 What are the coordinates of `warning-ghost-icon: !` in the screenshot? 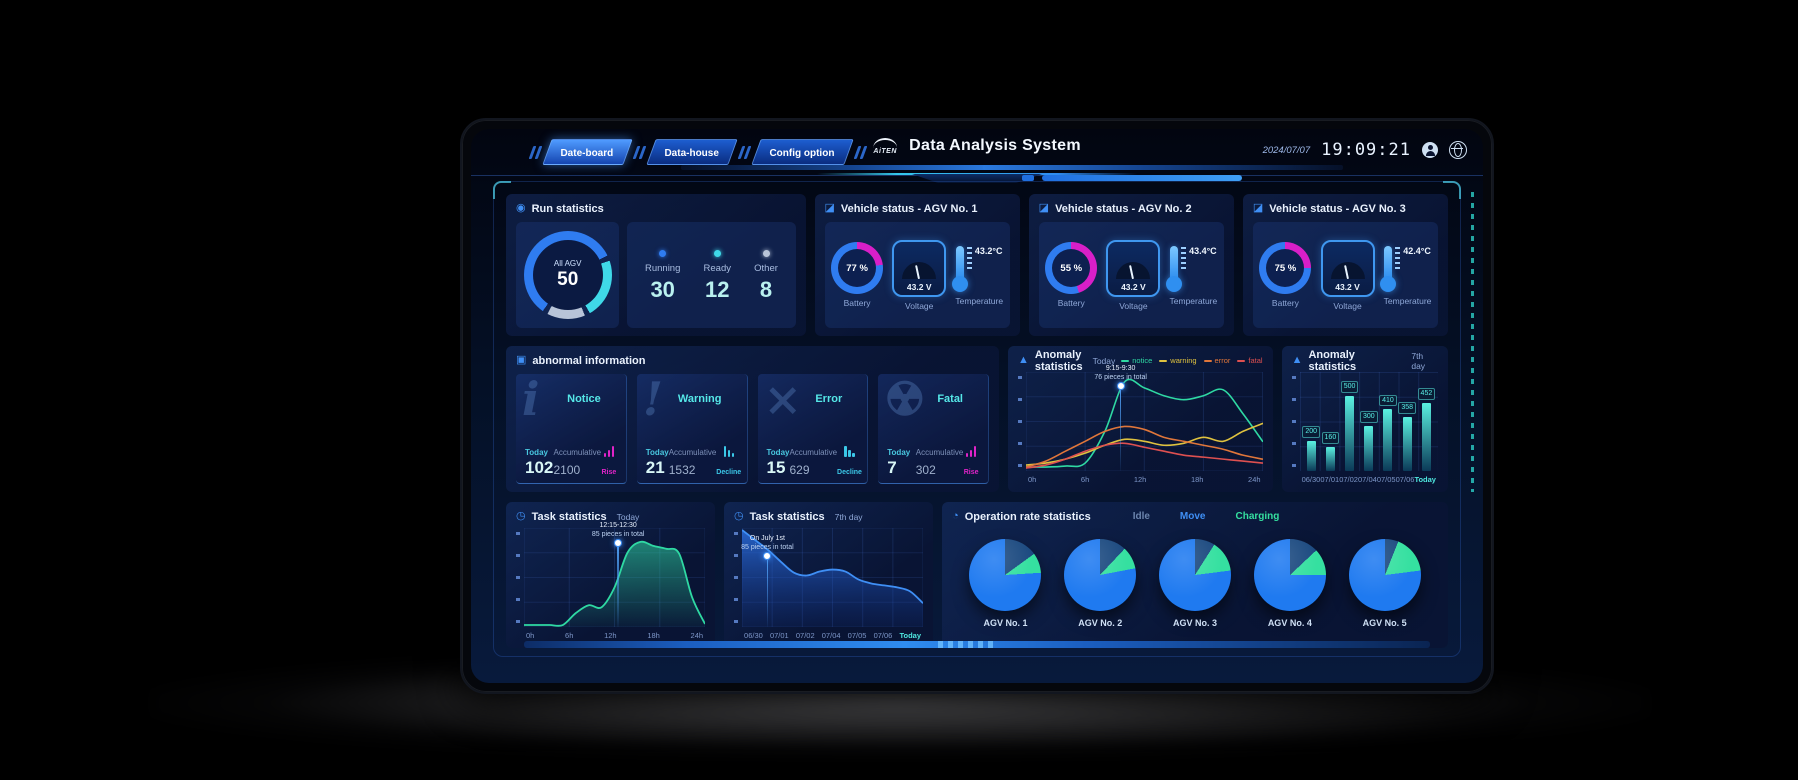 It's located at (652, 400).